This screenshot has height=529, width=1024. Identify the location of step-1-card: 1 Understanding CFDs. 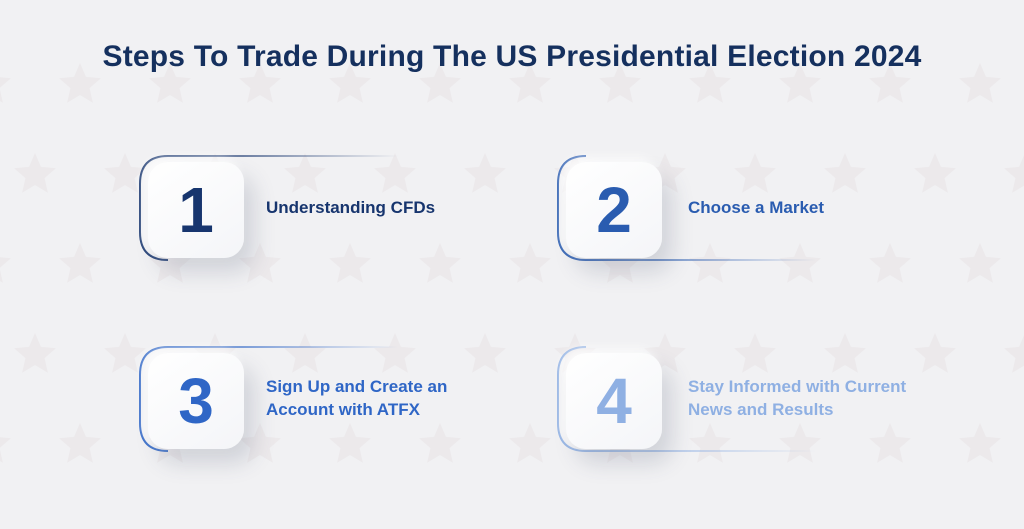
(338, 207).